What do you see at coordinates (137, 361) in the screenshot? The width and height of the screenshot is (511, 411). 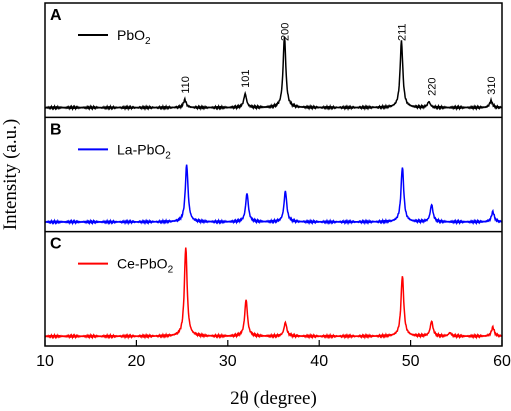 I see `x-tick-label: 20` at bounding box center [137, 361].